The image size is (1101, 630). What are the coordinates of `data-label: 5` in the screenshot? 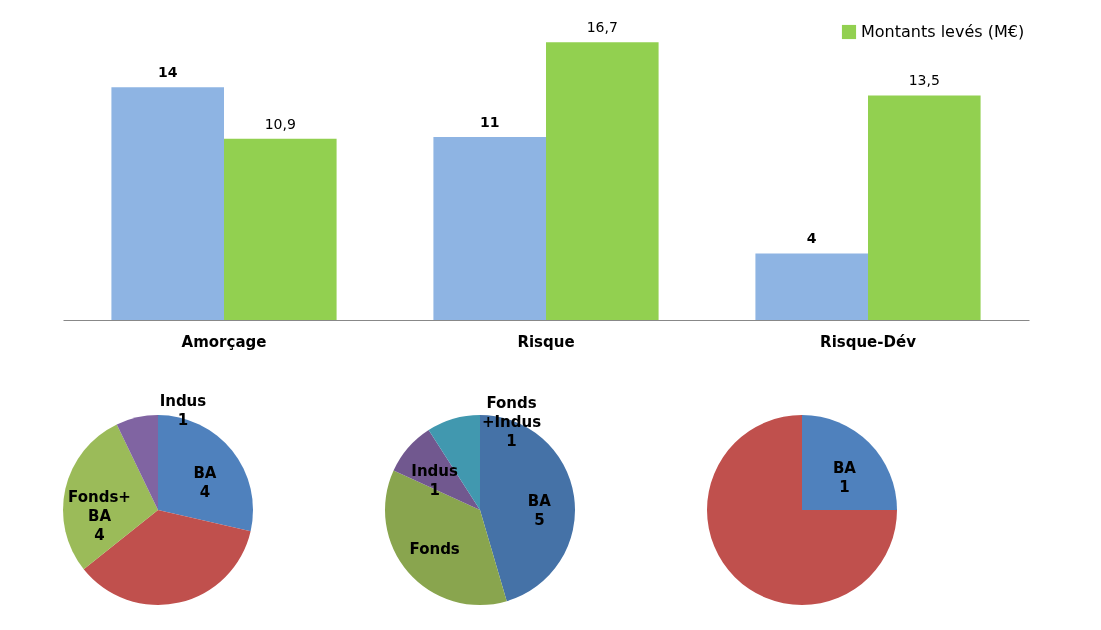 It's located at (539, 520).